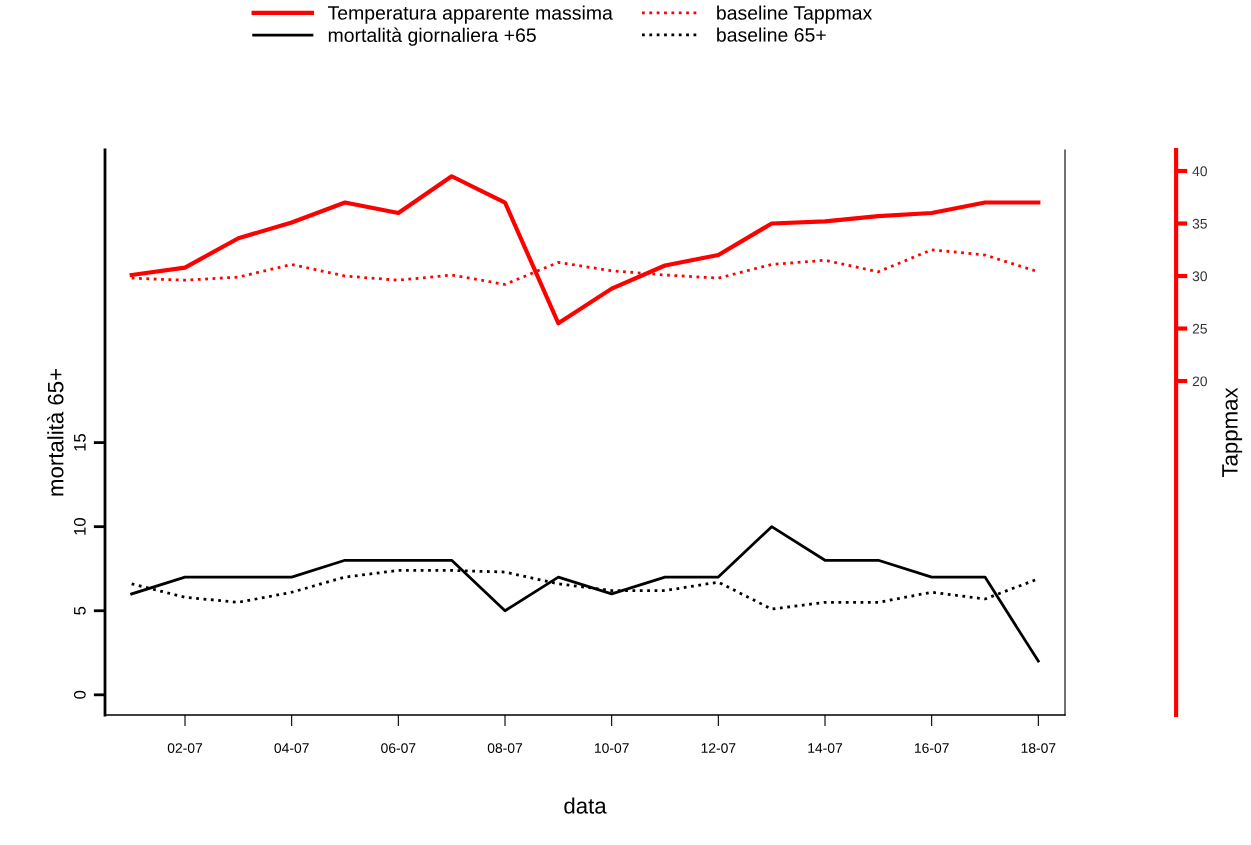  What do you see at coordinates (79, 526) in the screenshot?
I see `y-tick-label: 10` at bounding box center [79, 526].